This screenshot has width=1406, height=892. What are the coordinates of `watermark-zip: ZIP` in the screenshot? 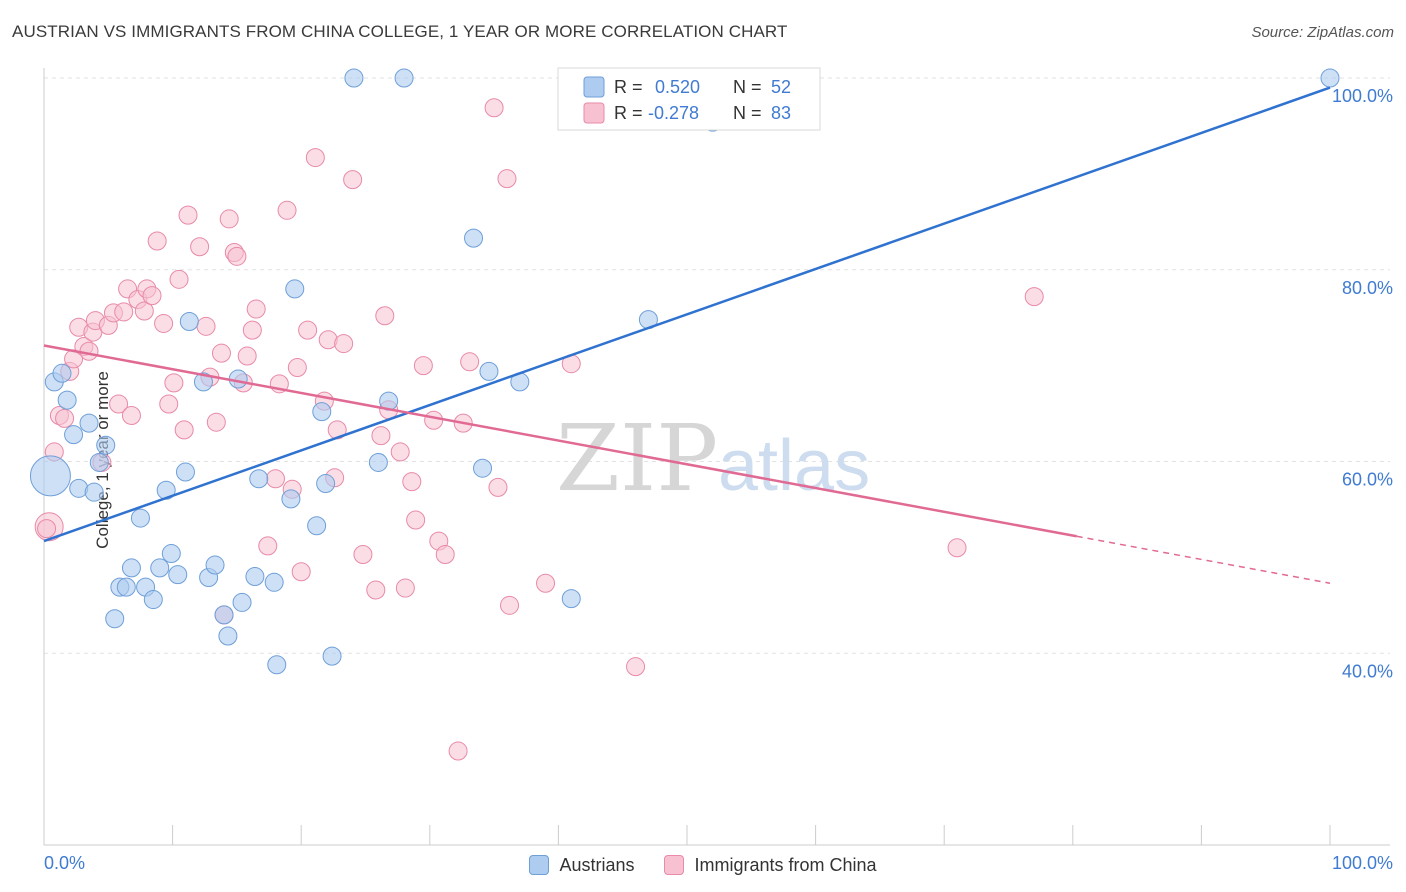 It's located at (637, 458).